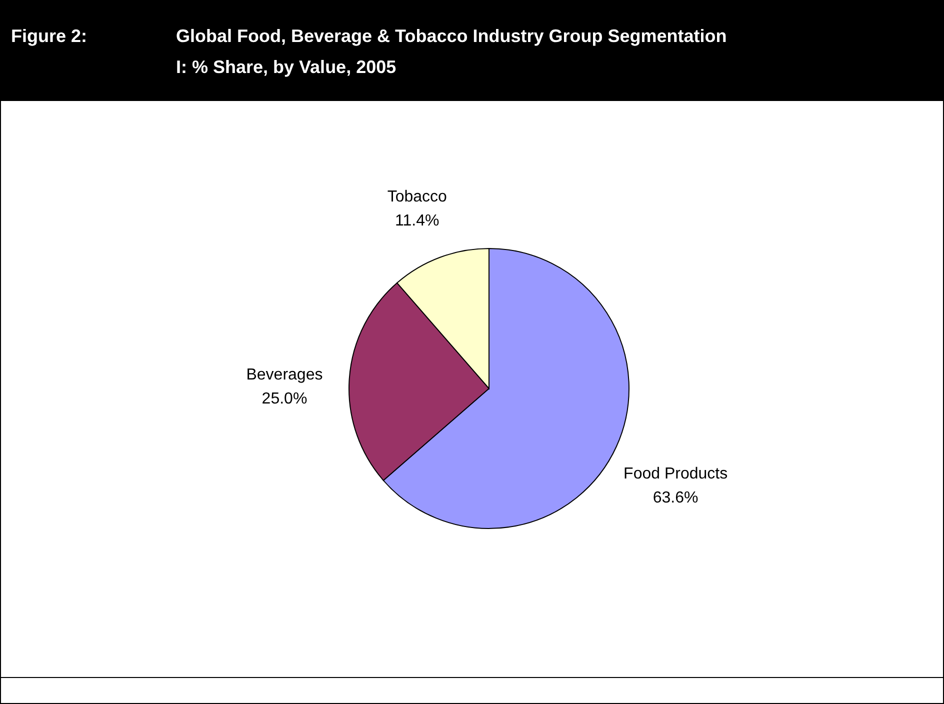  What do you see at coordinates (452, 52) in the screenshot?
I see `chart-subtitle: Global Food, Beverage & Tobacco Industry Group Segmentation I: % Share, by Value, 2005` at bounding box center [452, 52].